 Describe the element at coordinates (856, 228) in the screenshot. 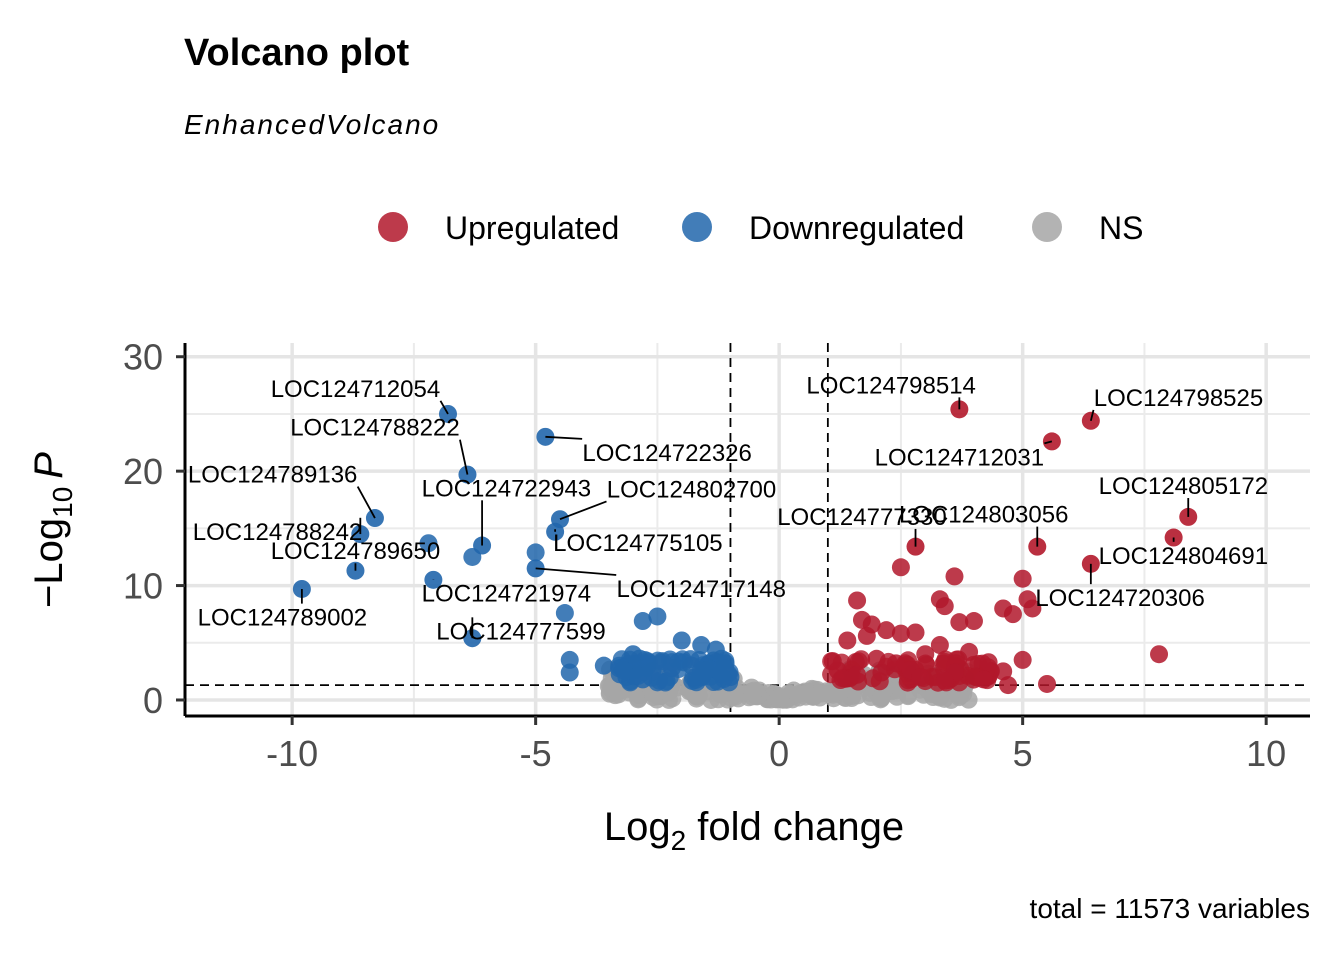

I see `legend-label-downregulated: Downregulated` at that location.